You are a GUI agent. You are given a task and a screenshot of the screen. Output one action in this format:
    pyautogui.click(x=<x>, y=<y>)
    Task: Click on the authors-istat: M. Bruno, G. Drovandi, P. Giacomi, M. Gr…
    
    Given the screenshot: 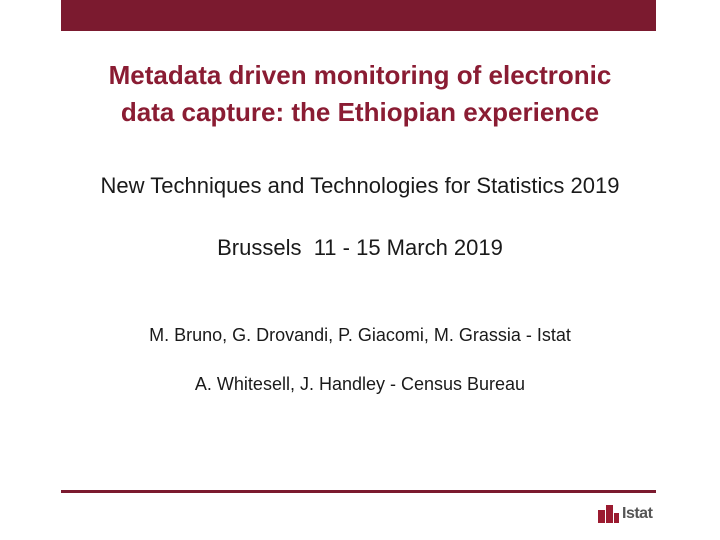 What is the action you would take?
    pyautogui.click(x=360, y=335)
    